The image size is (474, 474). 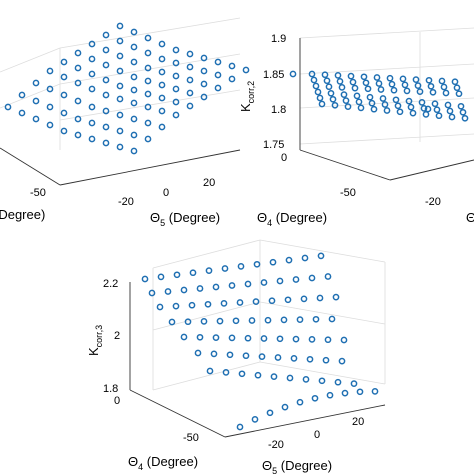 What do you see at coordinates (191, 438) in the screenshot?
I see `panel3-x-tick: -50` at bounding box center [191, 438].